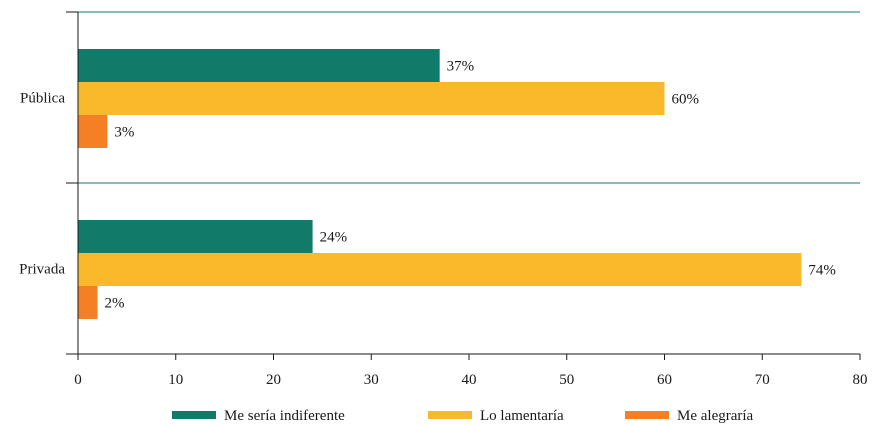 The image size is (873, 426). Describe the element at coordinates (461, 67) in the screenshot. I see `data-label: 37%` at that location.